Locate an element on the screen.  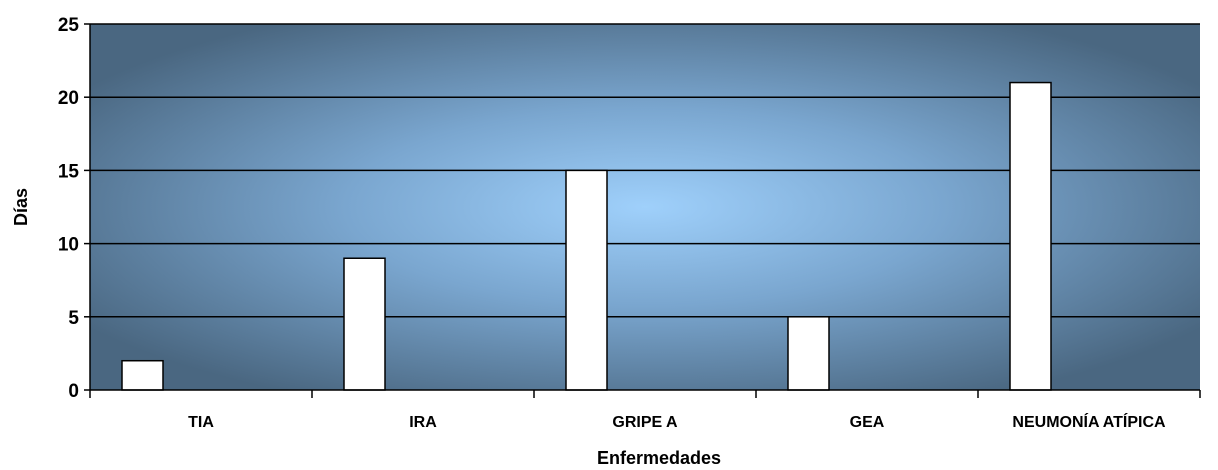
y-tick-label-10: 10 is located at coordinates (68, 245).